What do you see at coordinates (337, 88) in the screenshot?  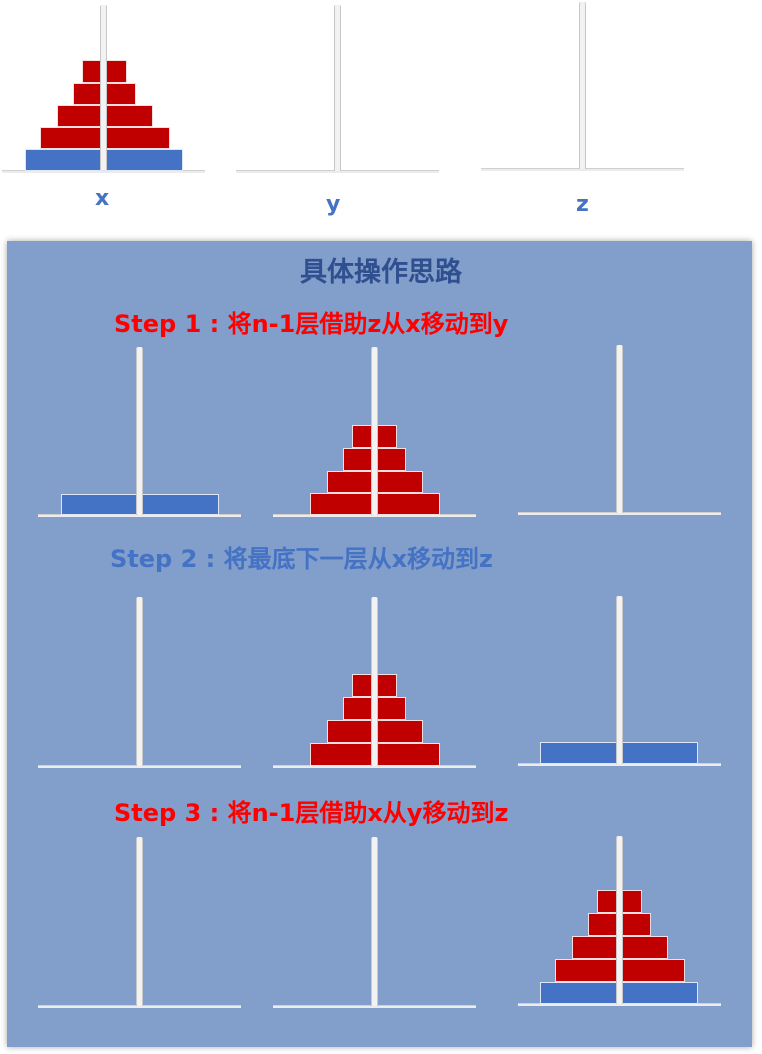 I see `rod-y` at bounding box center [337, 88].